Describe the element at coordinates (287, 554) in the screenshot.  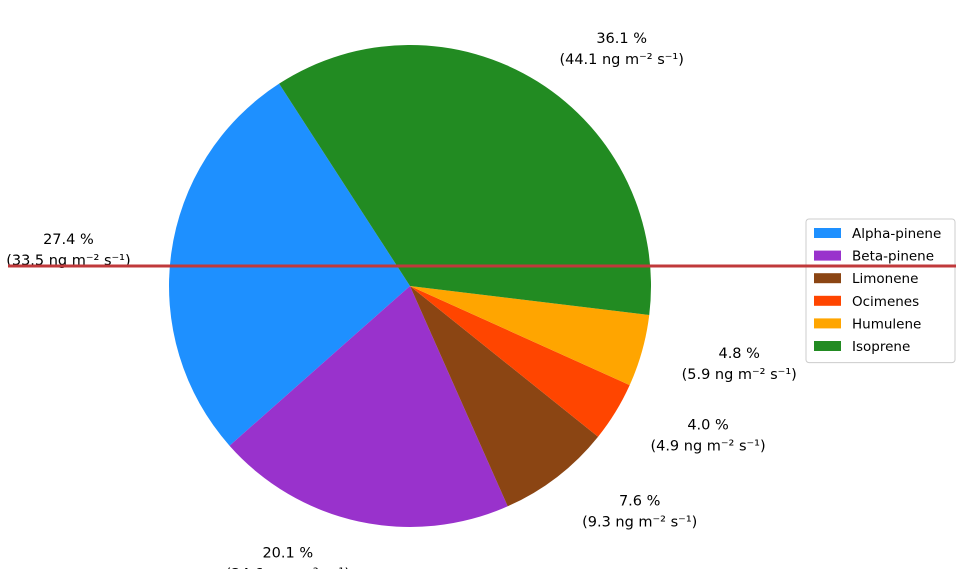
I see `slice-percent-label: 20.1 %` at that location.